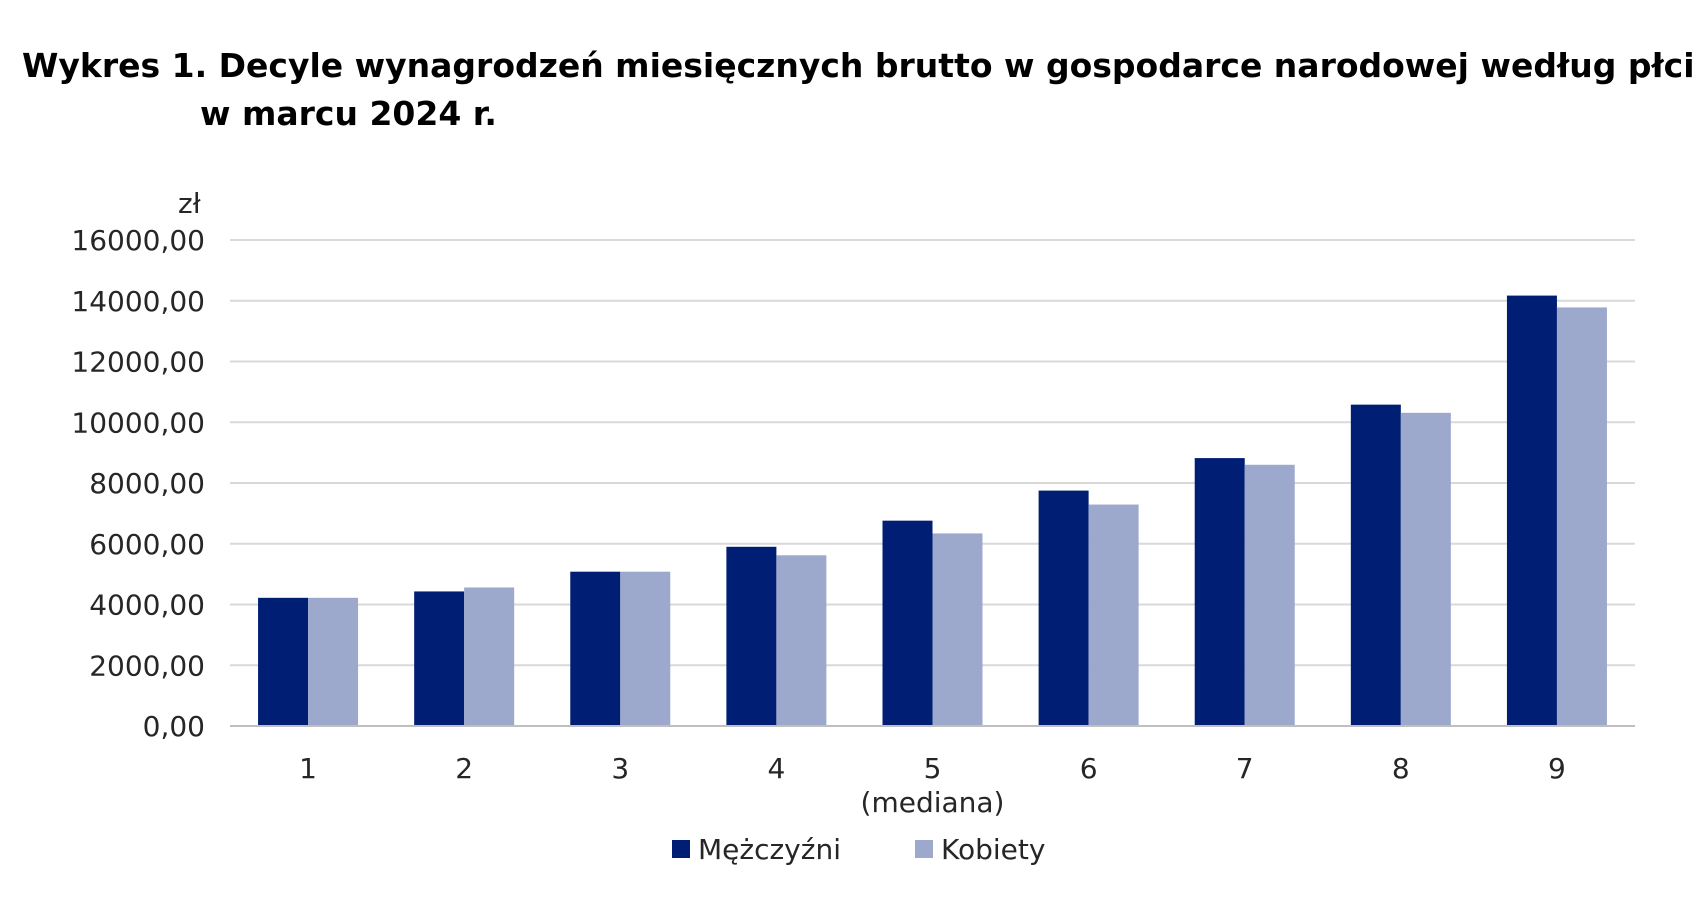 The width and height of the screenshot is (1706, 914). I want to click on x-tick-sublabel: (mediana), so click(933, 802).